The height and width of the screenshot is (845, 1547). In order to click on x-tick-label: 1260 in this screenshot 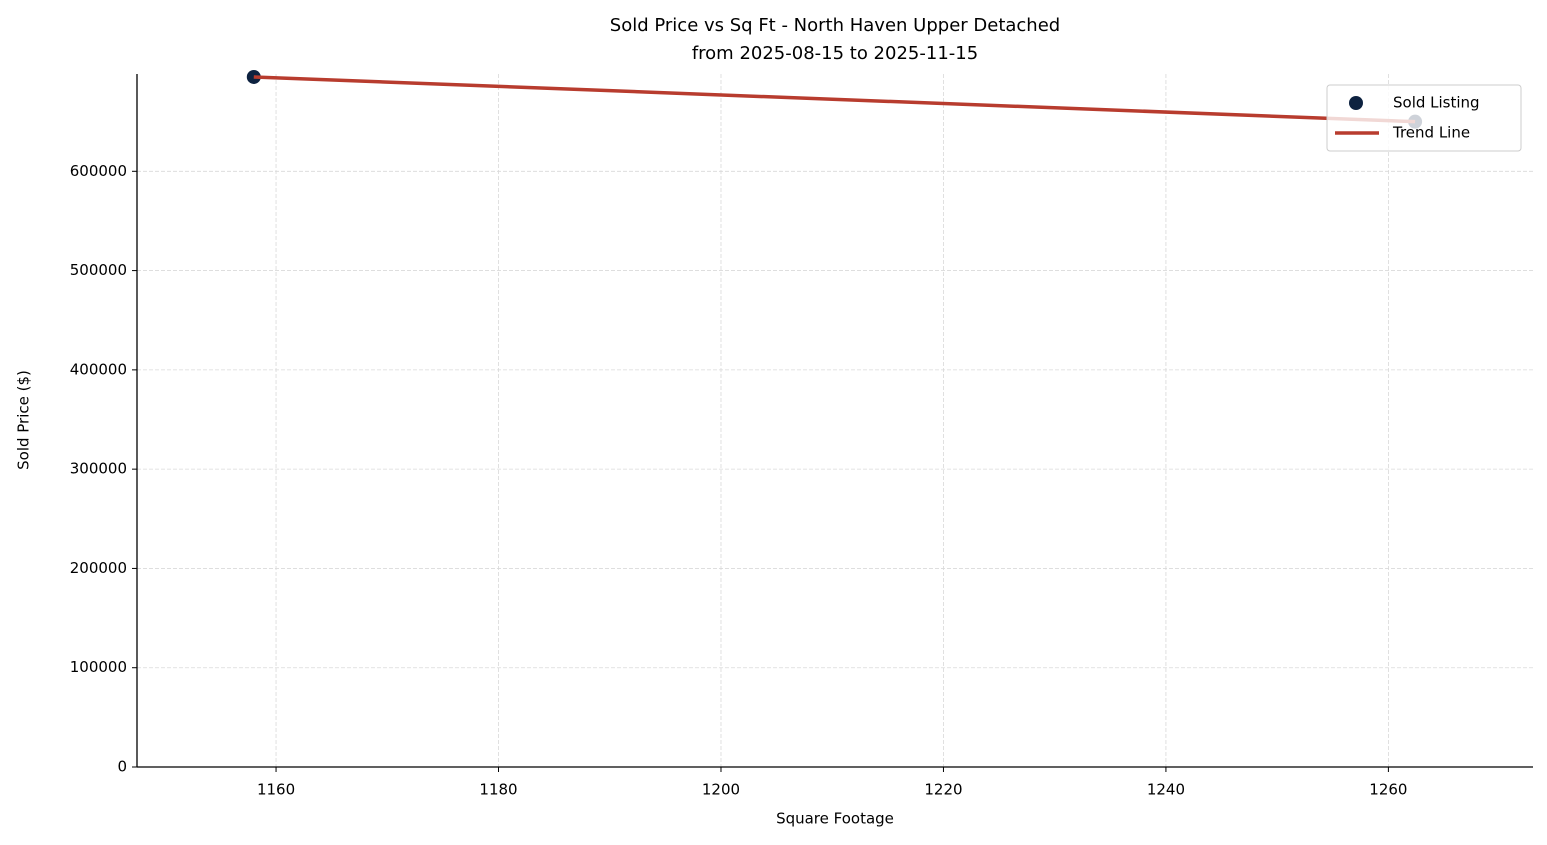, I will do `click(1388, 790)`.